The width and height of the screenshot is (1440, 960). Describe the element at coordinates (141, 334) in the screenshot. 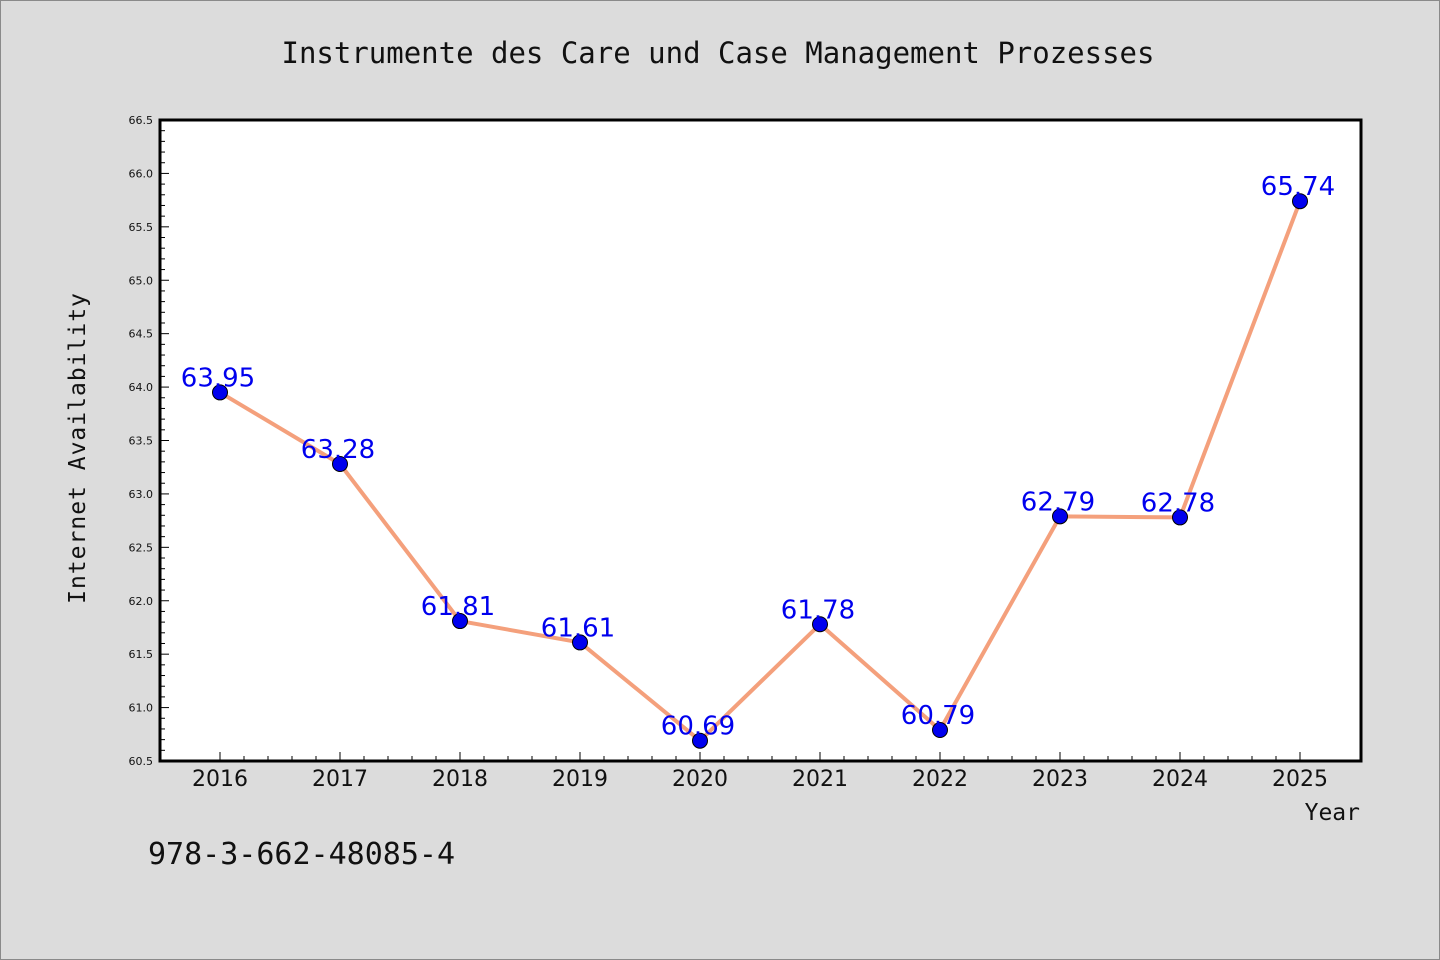

I see `y-tick-label: 64.5` at that location.